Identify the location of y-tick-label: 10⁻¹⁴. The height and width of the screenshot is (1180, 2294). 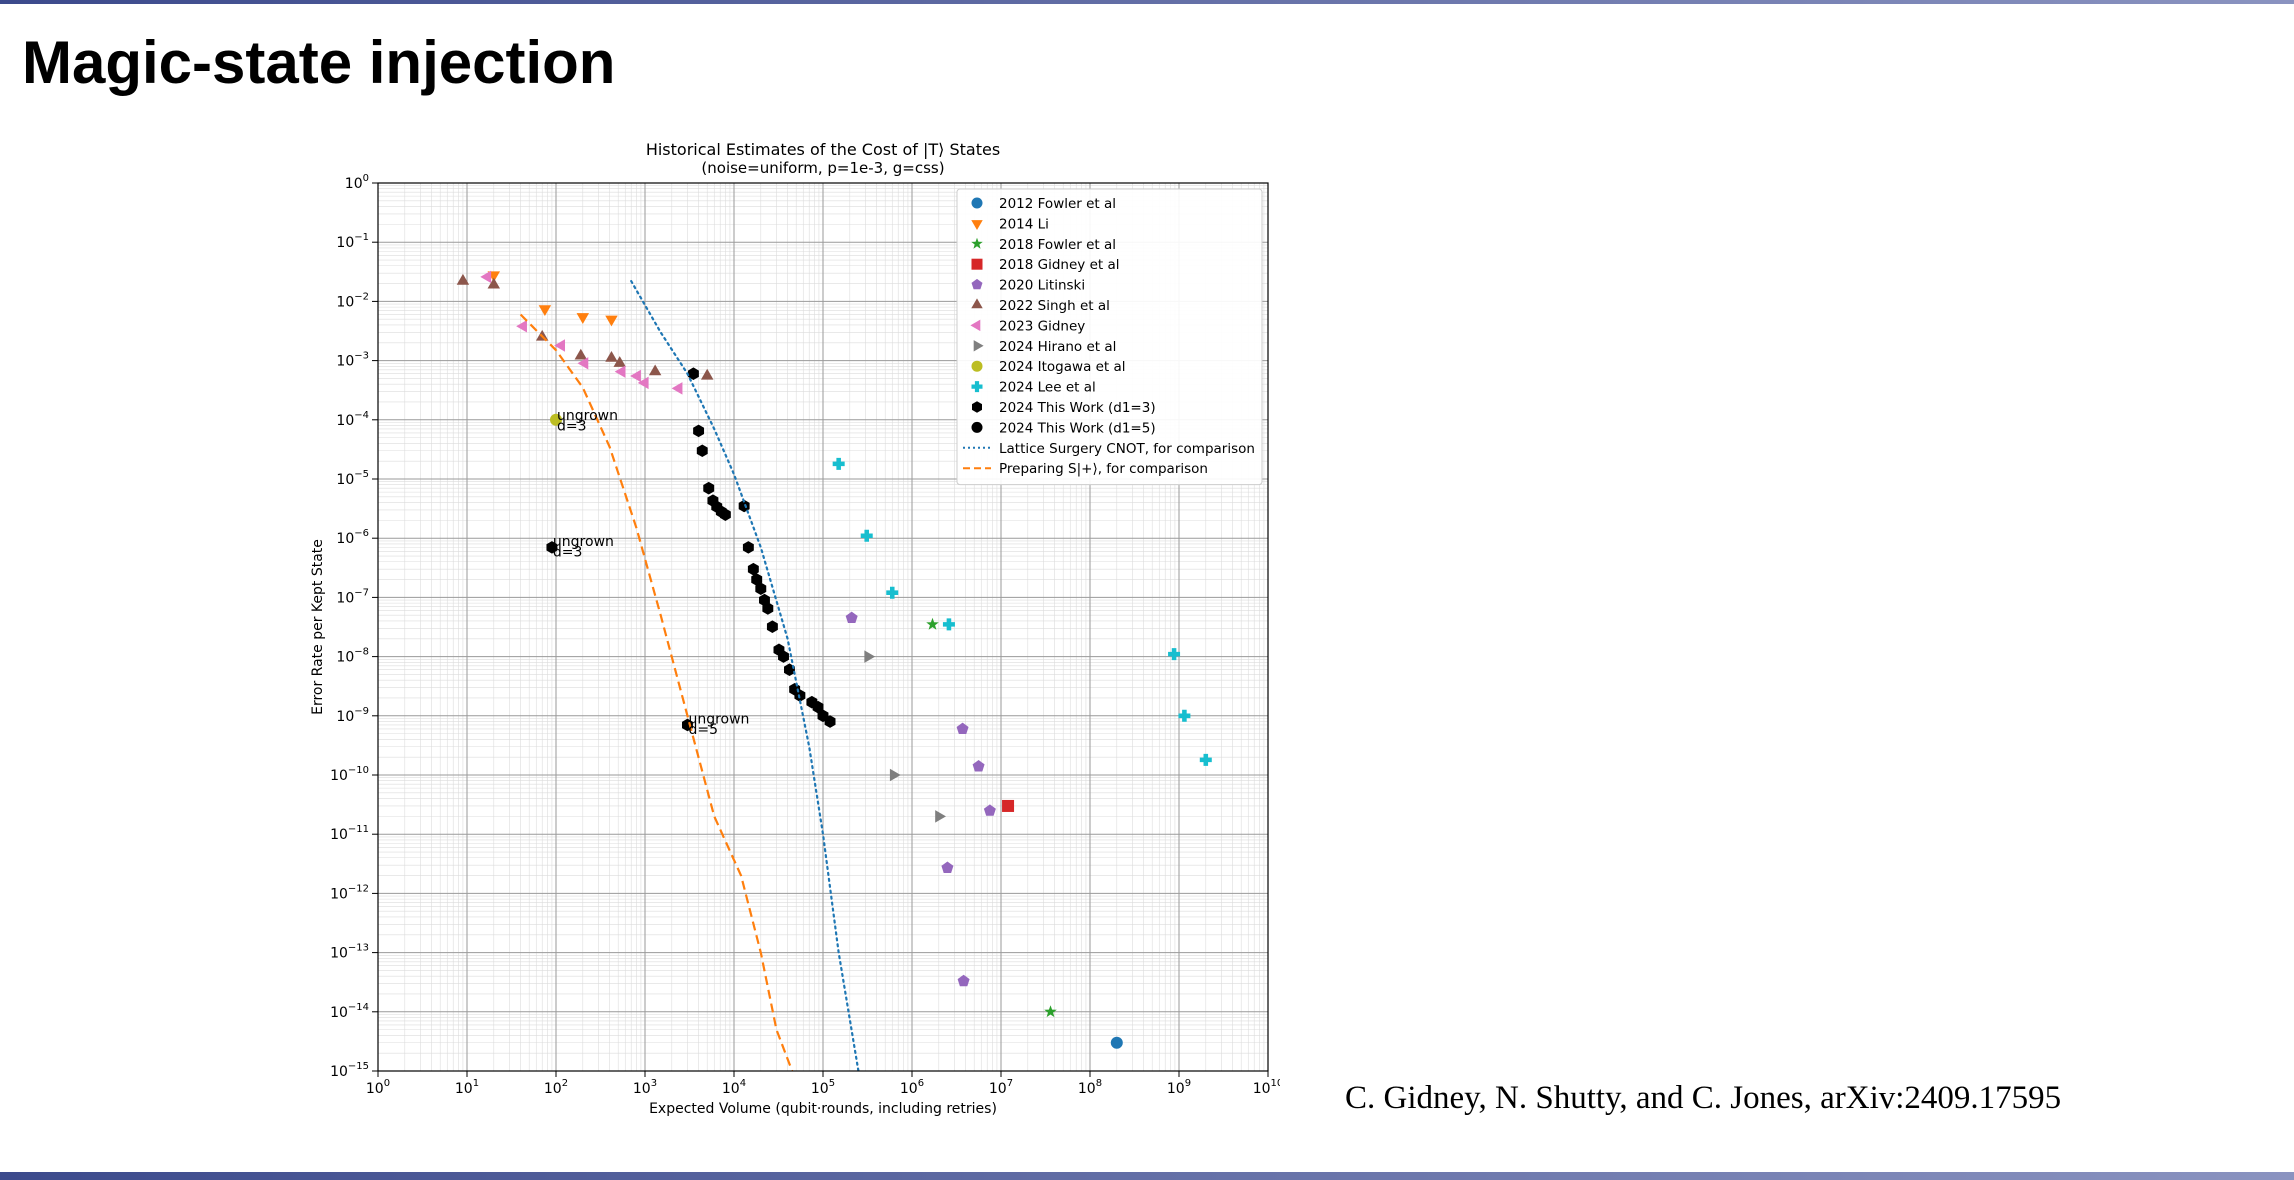
(349, 1011).